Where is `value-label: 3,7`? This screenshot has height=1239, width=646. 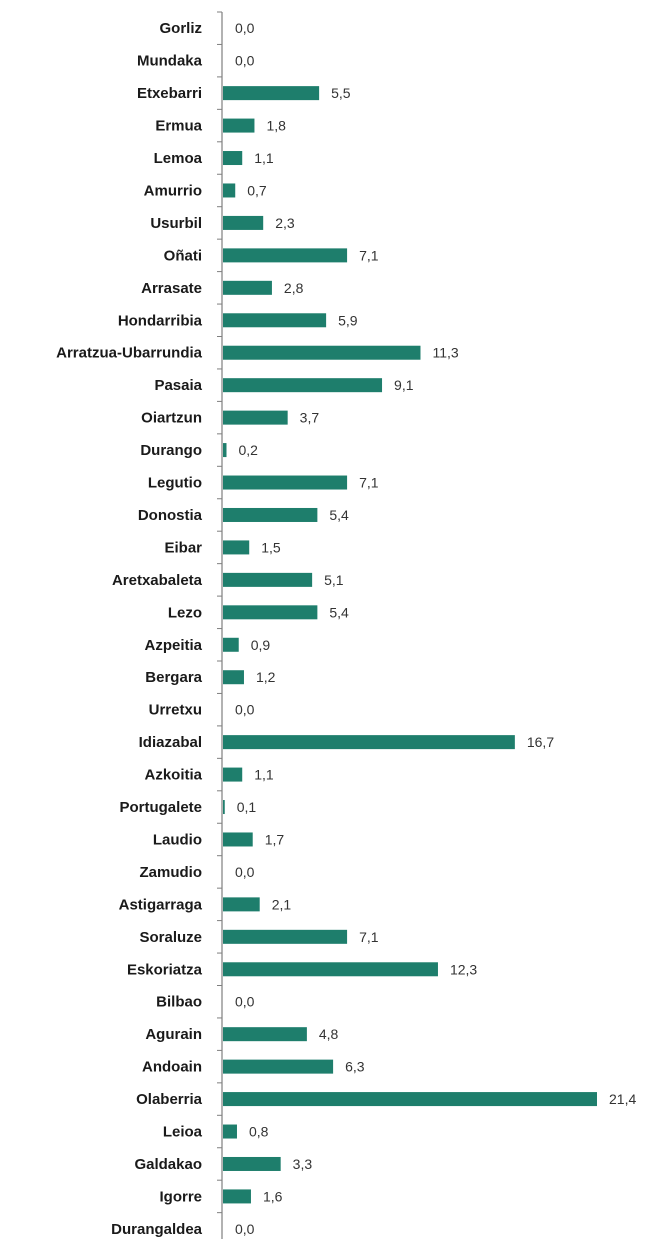 value-label: 3,7 is located at coordinates (310, 418).